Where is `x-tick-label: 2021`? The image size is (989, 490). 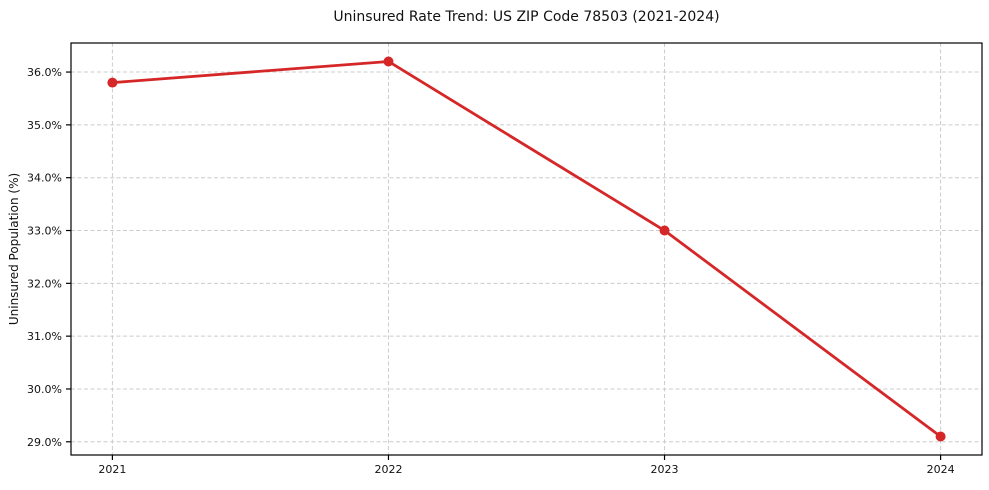 x-tick-label: 2021 is located at coordinates (112, 469).